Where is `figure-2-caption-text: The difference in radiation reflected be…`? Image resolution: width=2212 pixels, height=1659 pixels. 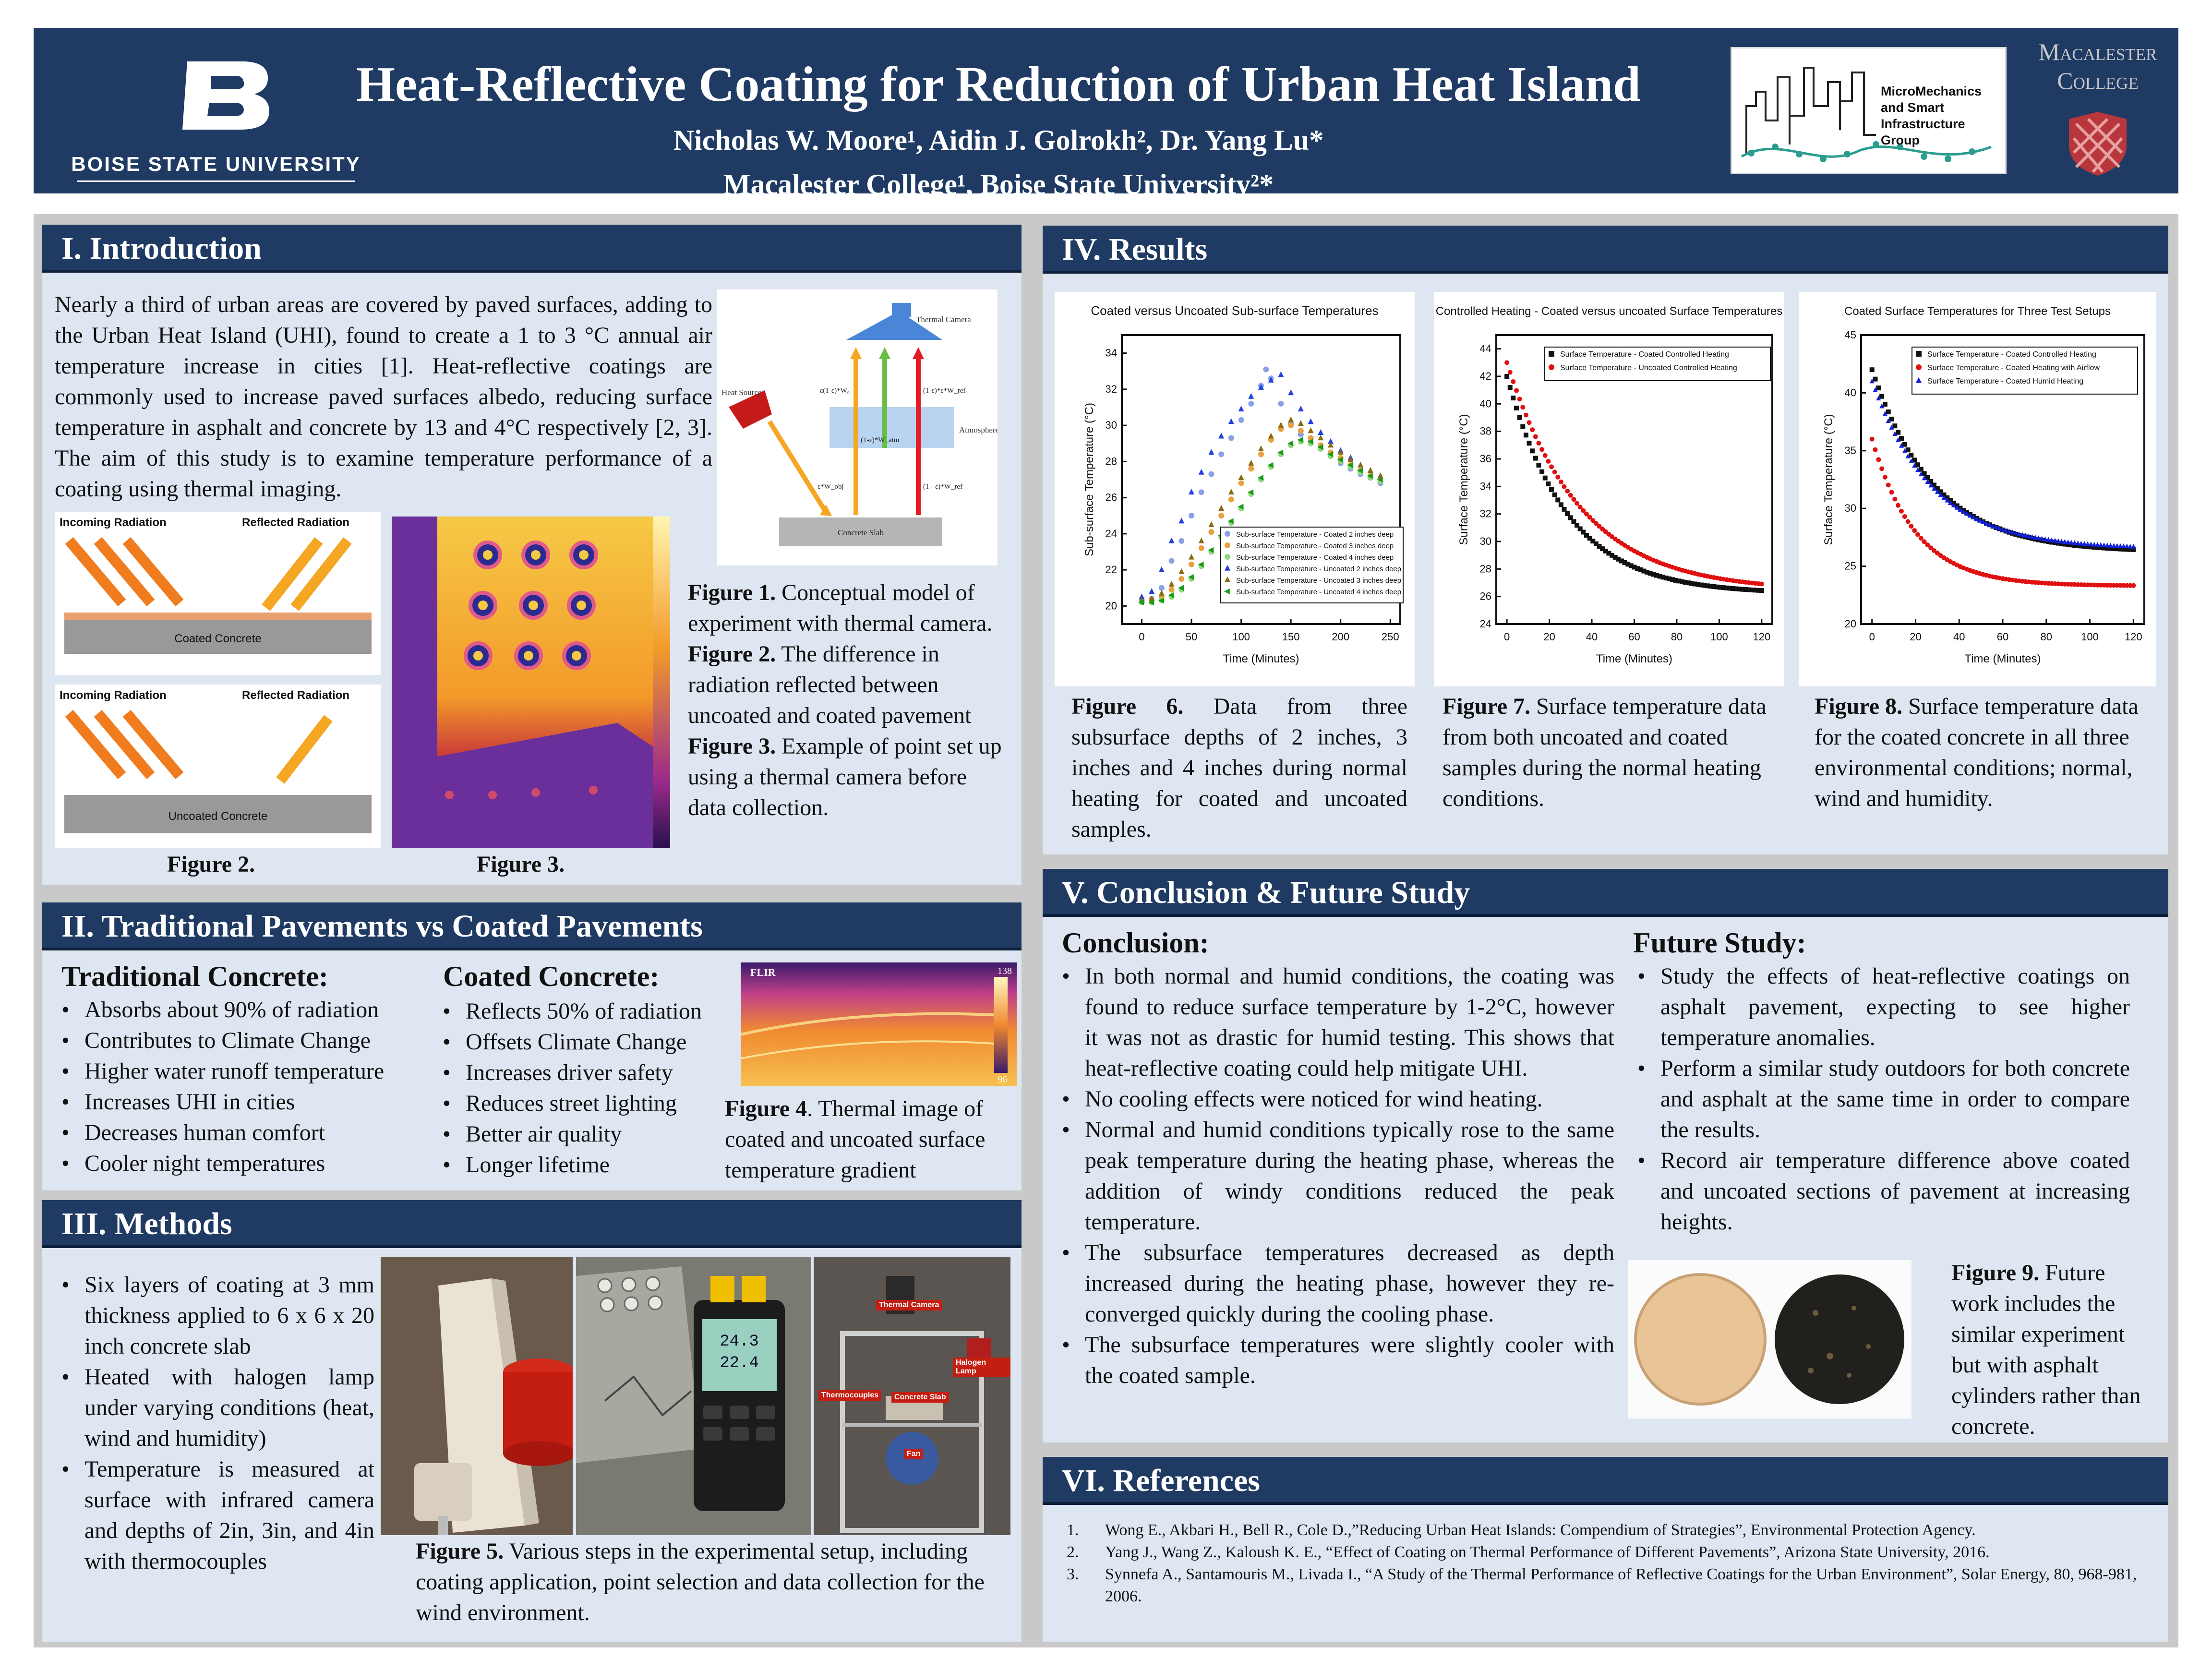
figure-2-caption-text: The difference in radiation reflected be… is located at coordinates (830, 684).